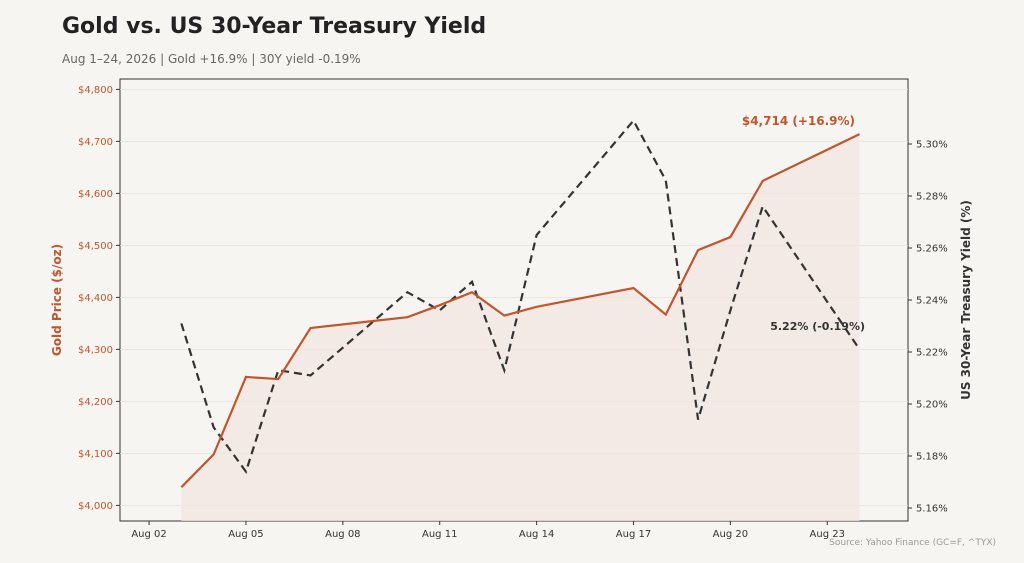 The width and height of the screenshot is (1024, 563). I want to click on chart-title: Gold vs. US 30-Year Treasury Yield, so click(274, 26).